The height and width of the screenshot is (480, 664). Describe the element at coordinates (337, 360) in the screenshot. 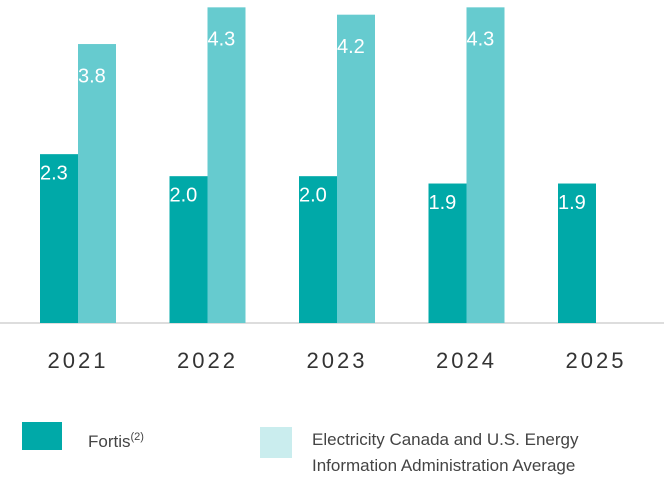

I see `x-tick-label: 2023` at that location.